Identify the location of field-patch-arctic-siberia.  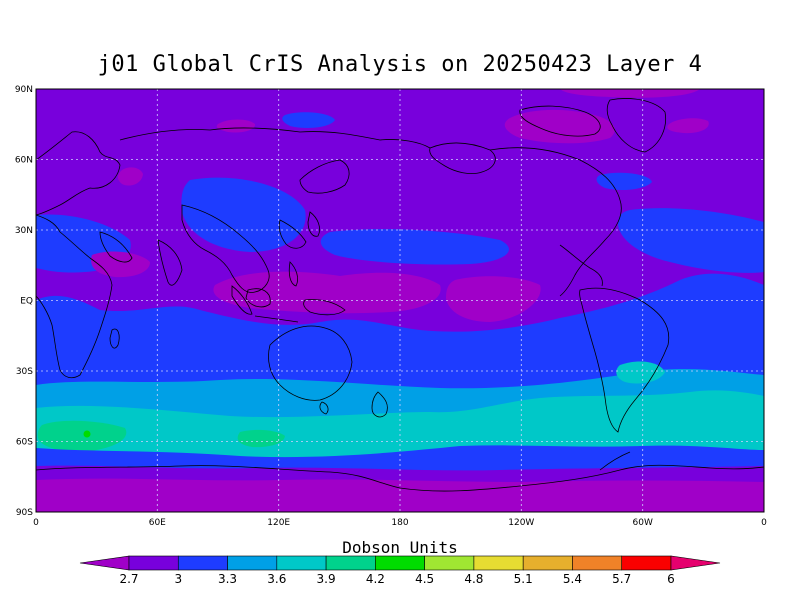
(559, 126).